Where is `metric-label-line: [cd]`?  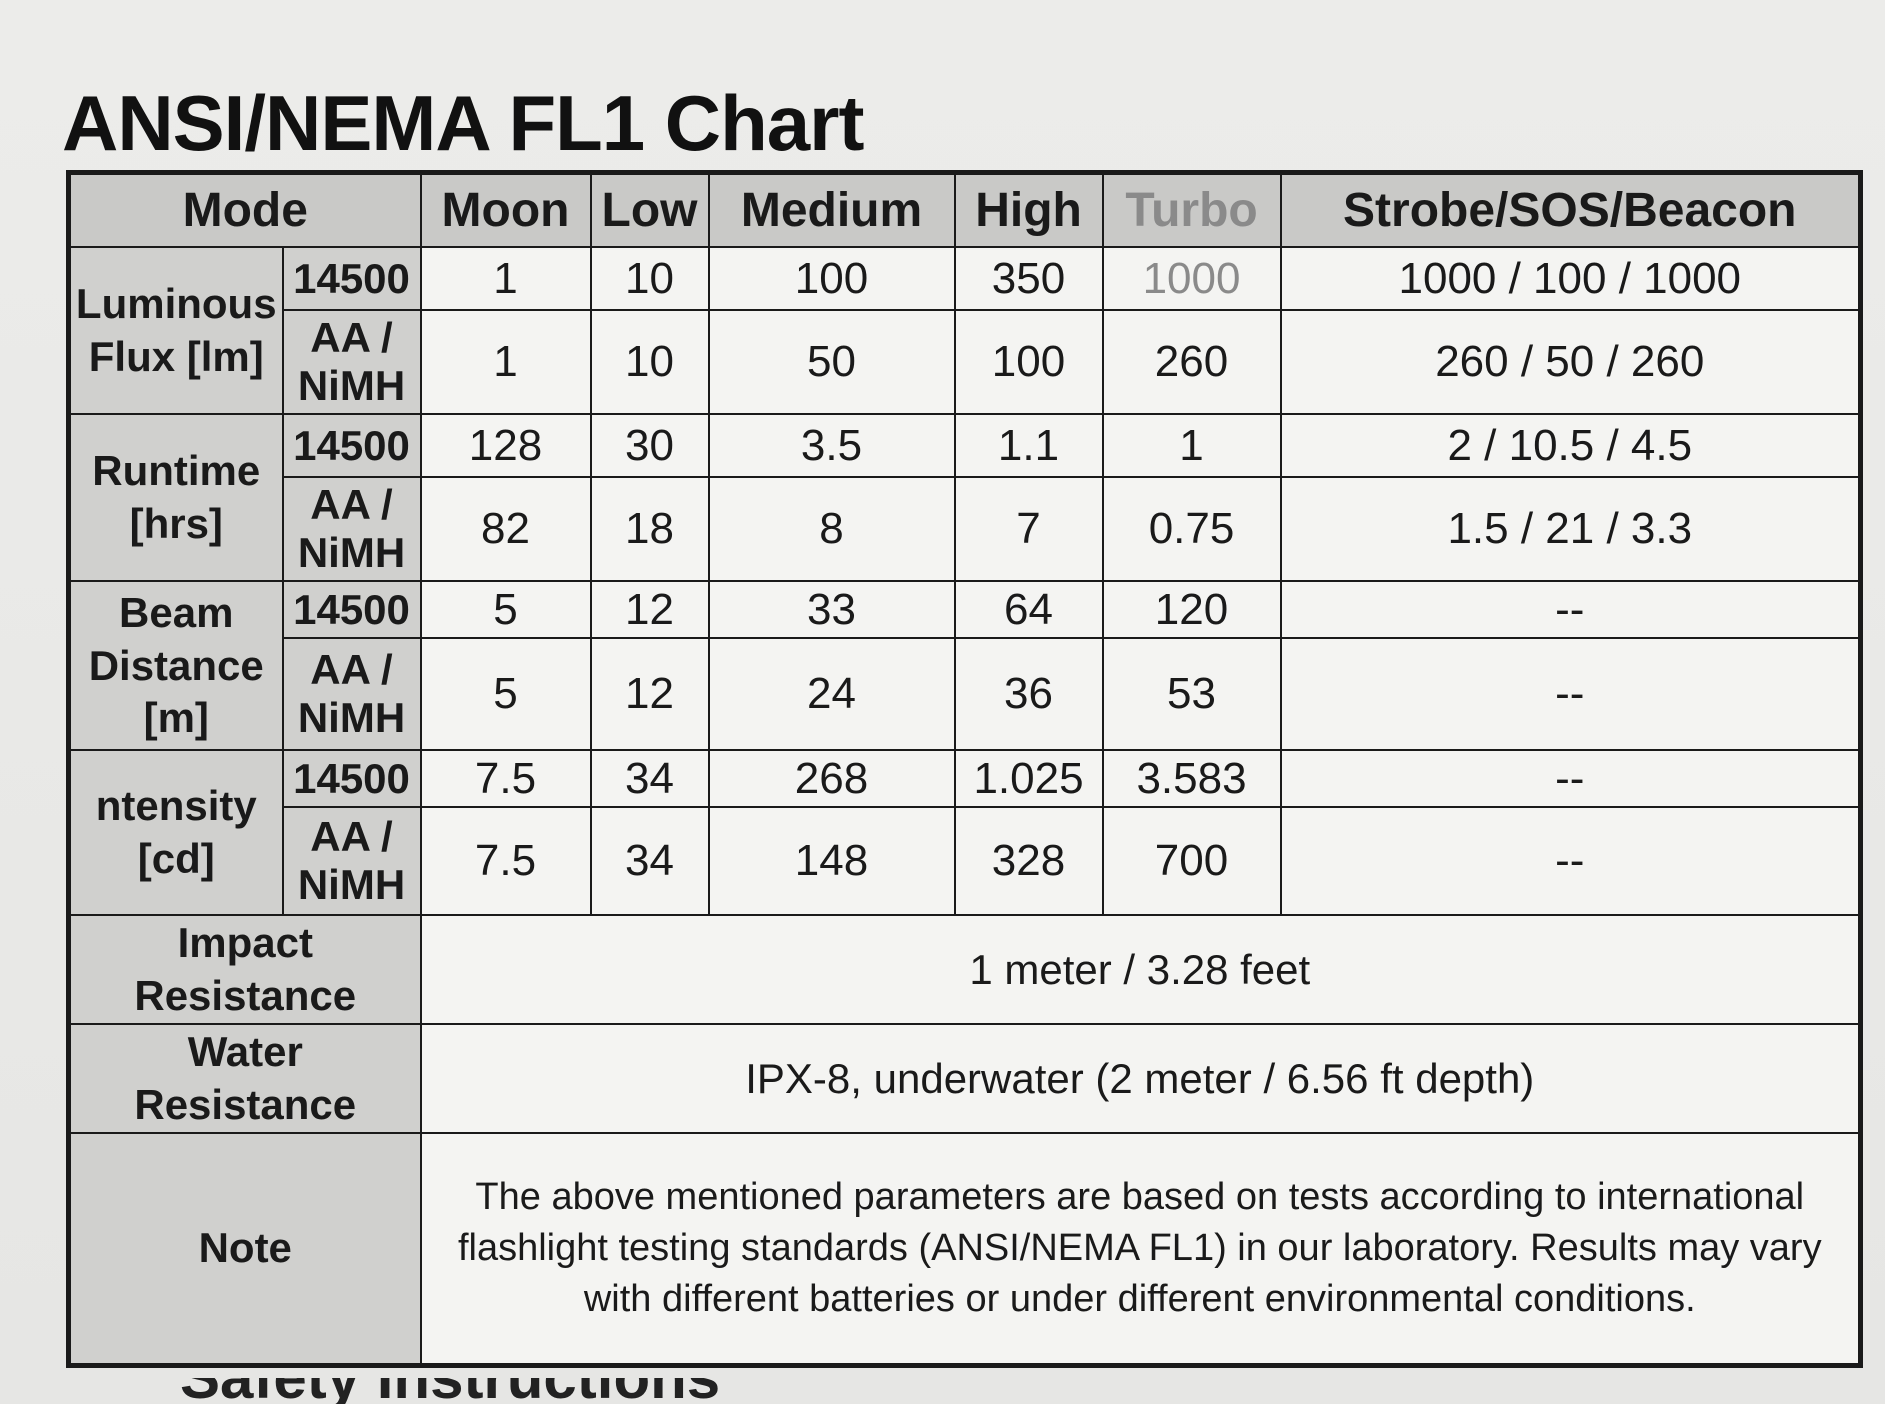 metric-label-line: [cd] is located at coordinates (176, 858).